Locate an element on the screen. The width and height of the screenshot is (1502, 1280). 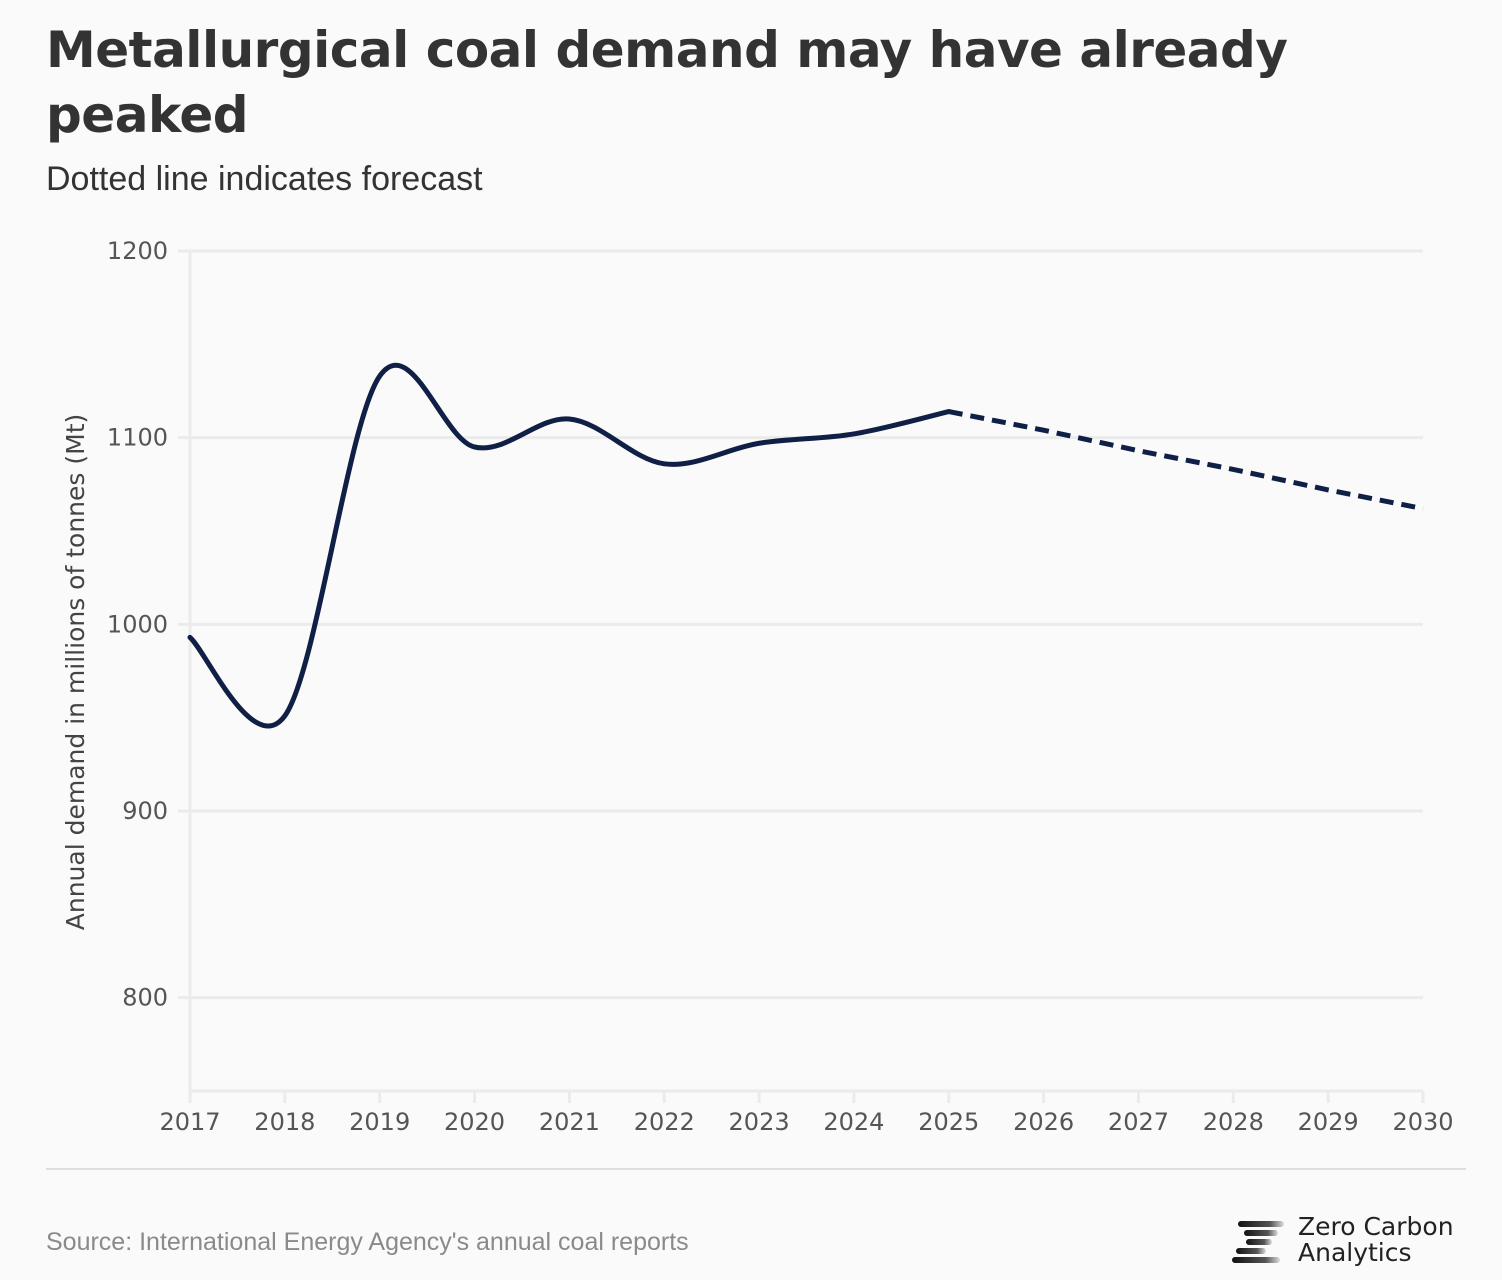
stacked-bars-logo-icon is located at coordinates (1258, 1240).